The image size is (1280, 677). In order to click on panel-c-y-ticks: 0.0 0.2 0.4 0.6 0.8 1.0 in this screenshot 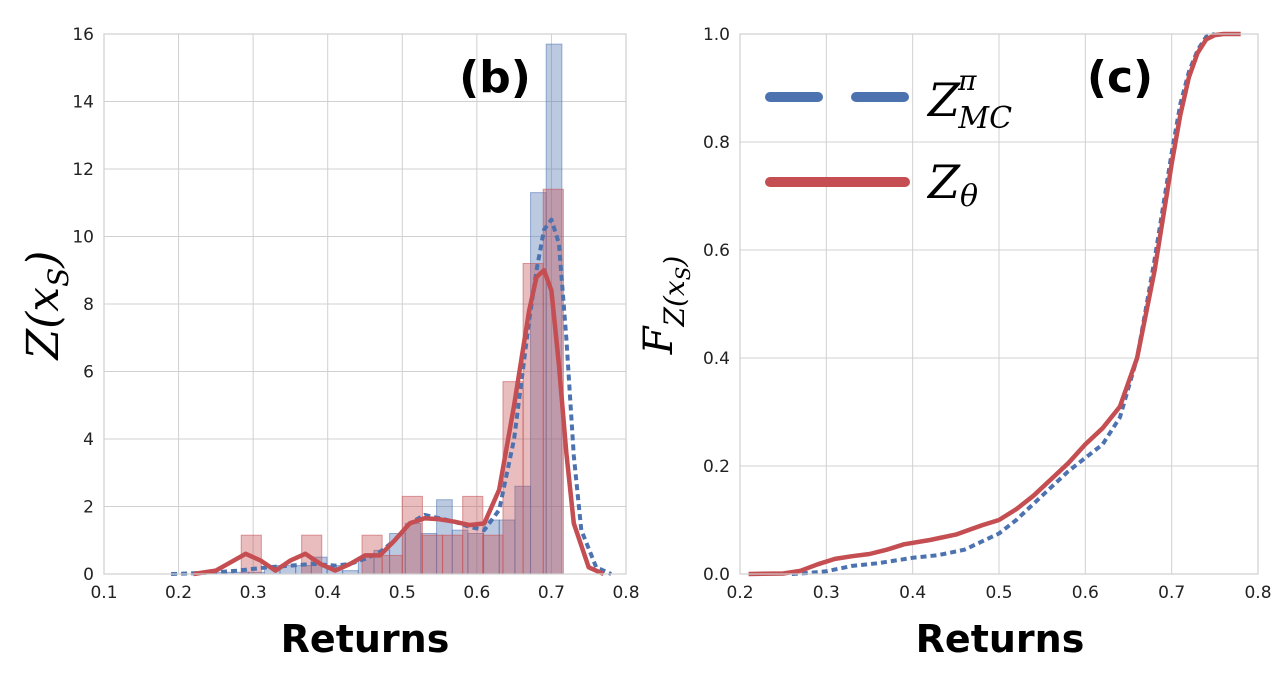, I will do `click(716, 305)`.